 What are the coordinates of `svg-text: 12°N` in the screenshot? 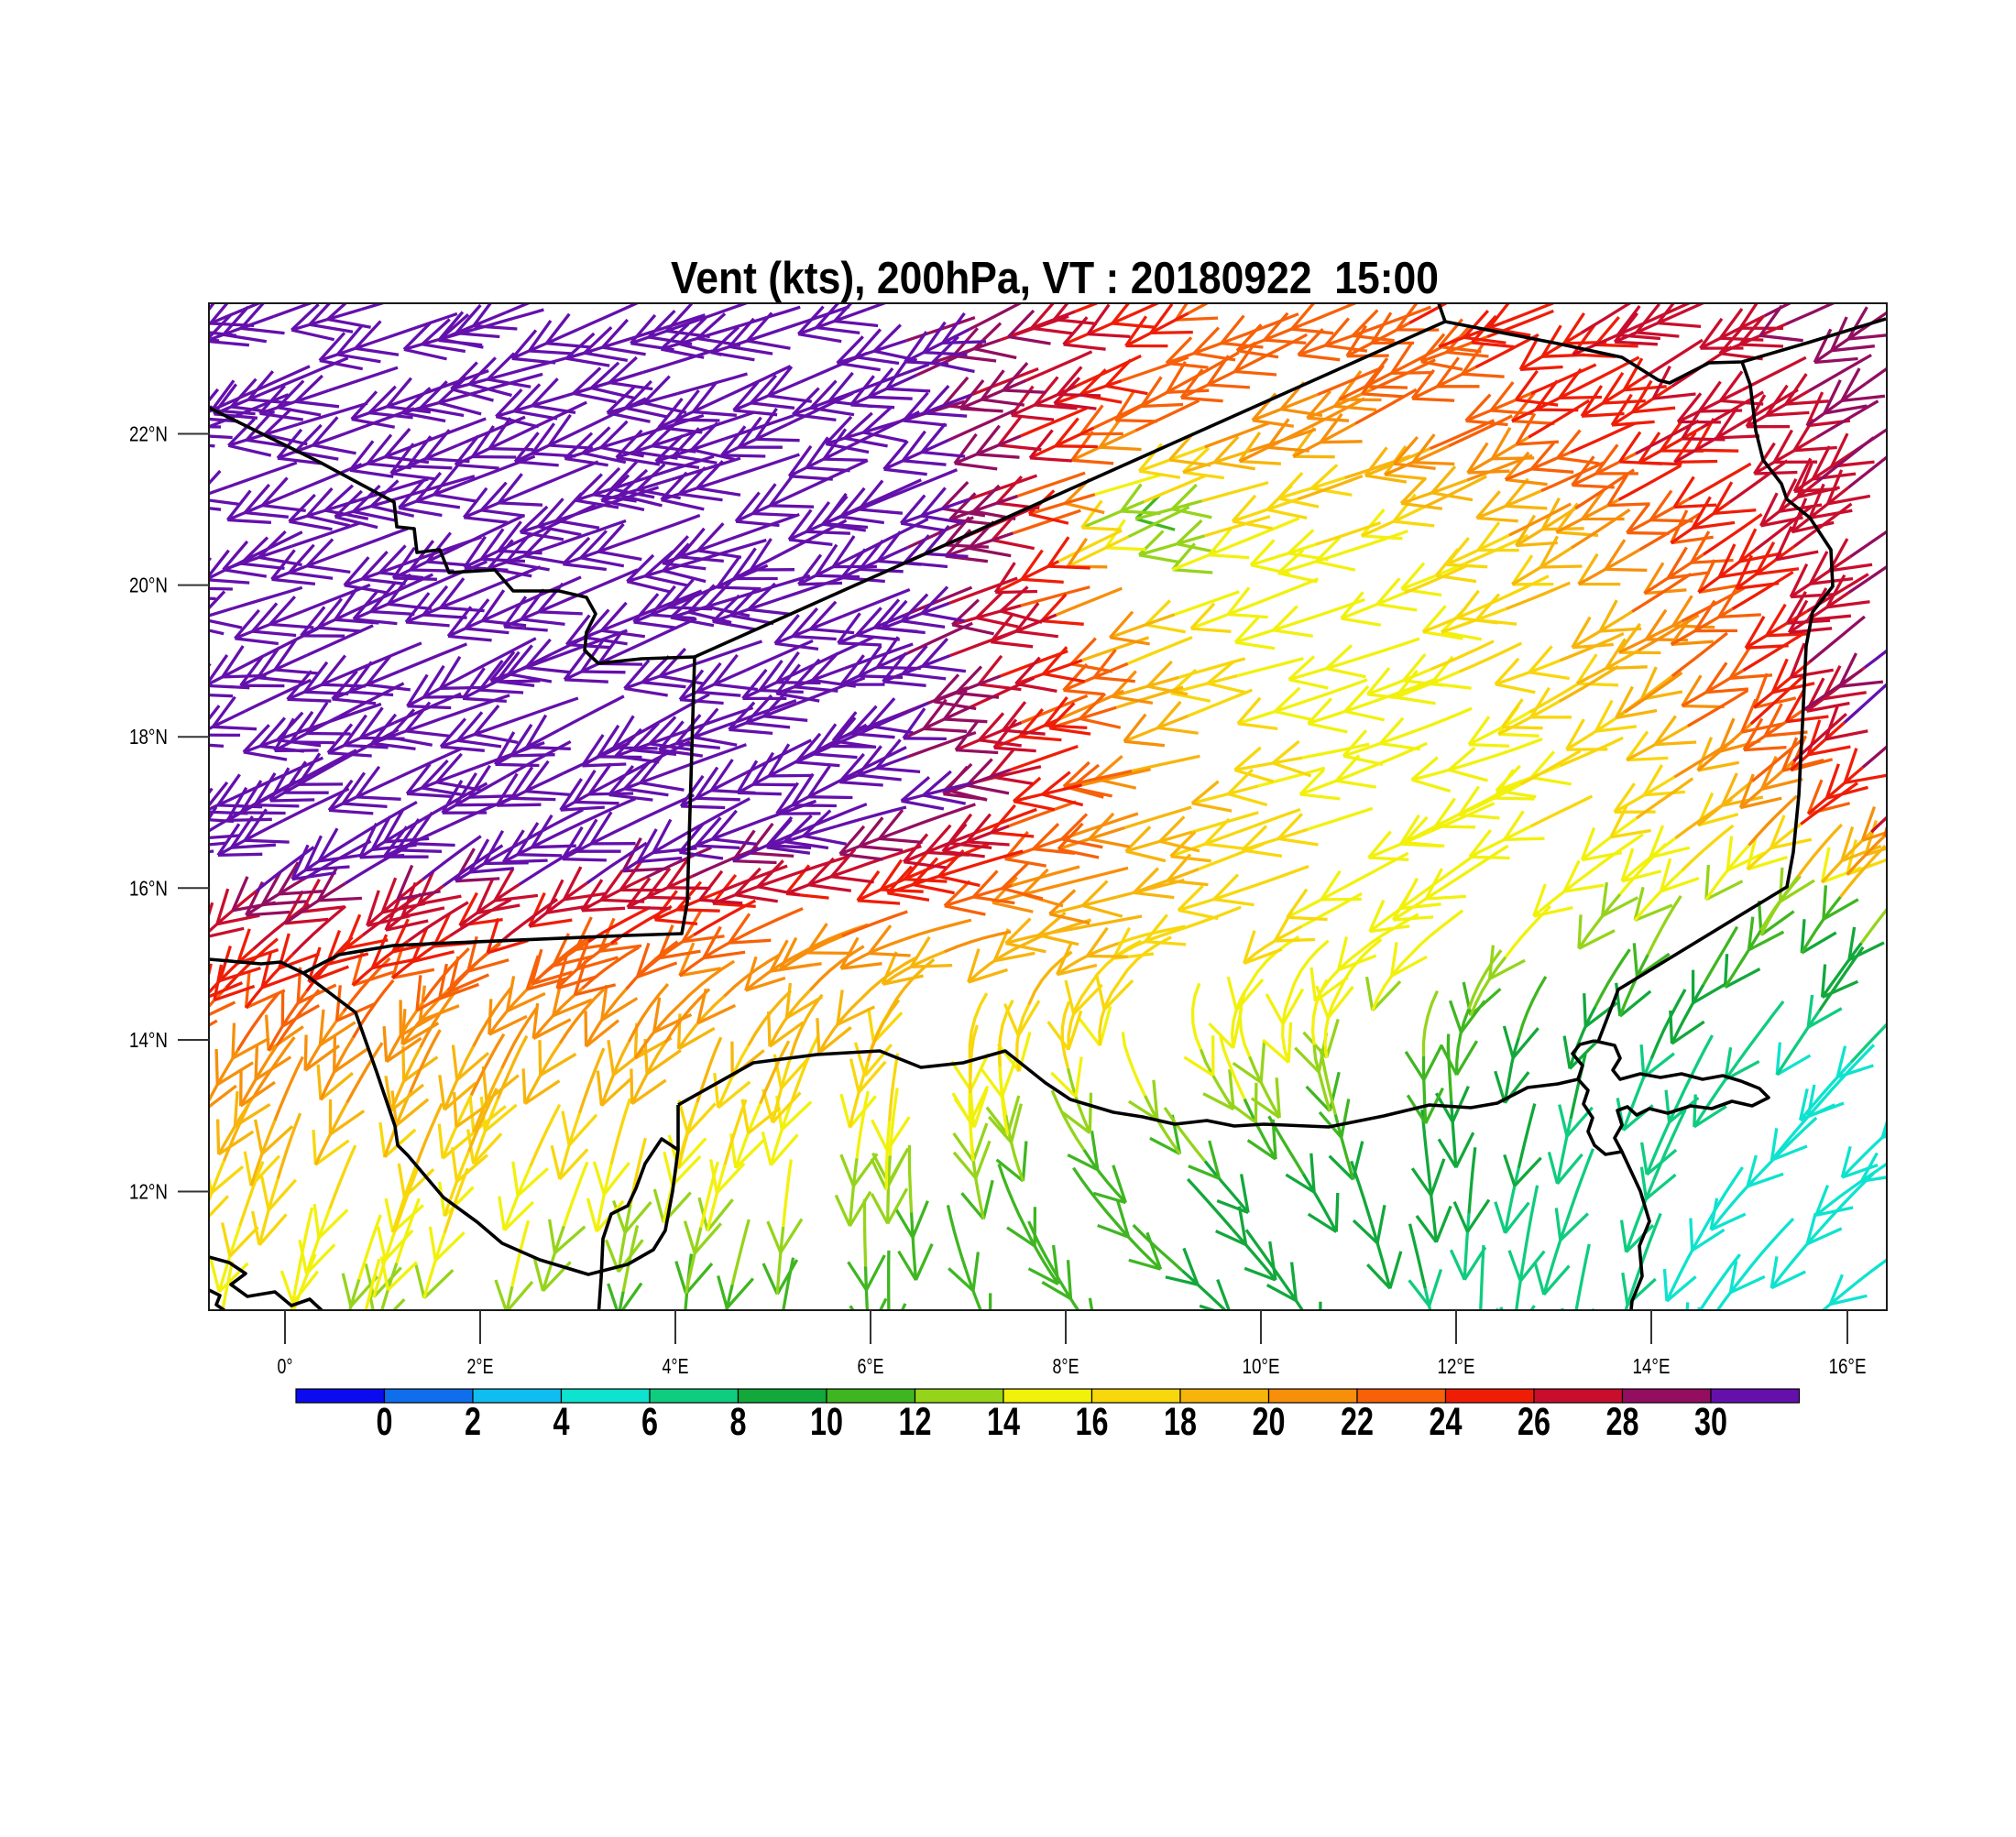 It's located at (148, 1192).